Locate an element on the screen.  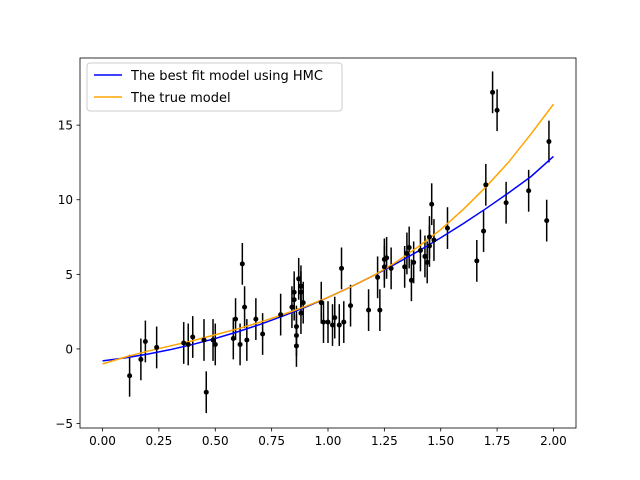
legend-label-best-fit: The best fit model using HMC is located at coordinates (226, 76).